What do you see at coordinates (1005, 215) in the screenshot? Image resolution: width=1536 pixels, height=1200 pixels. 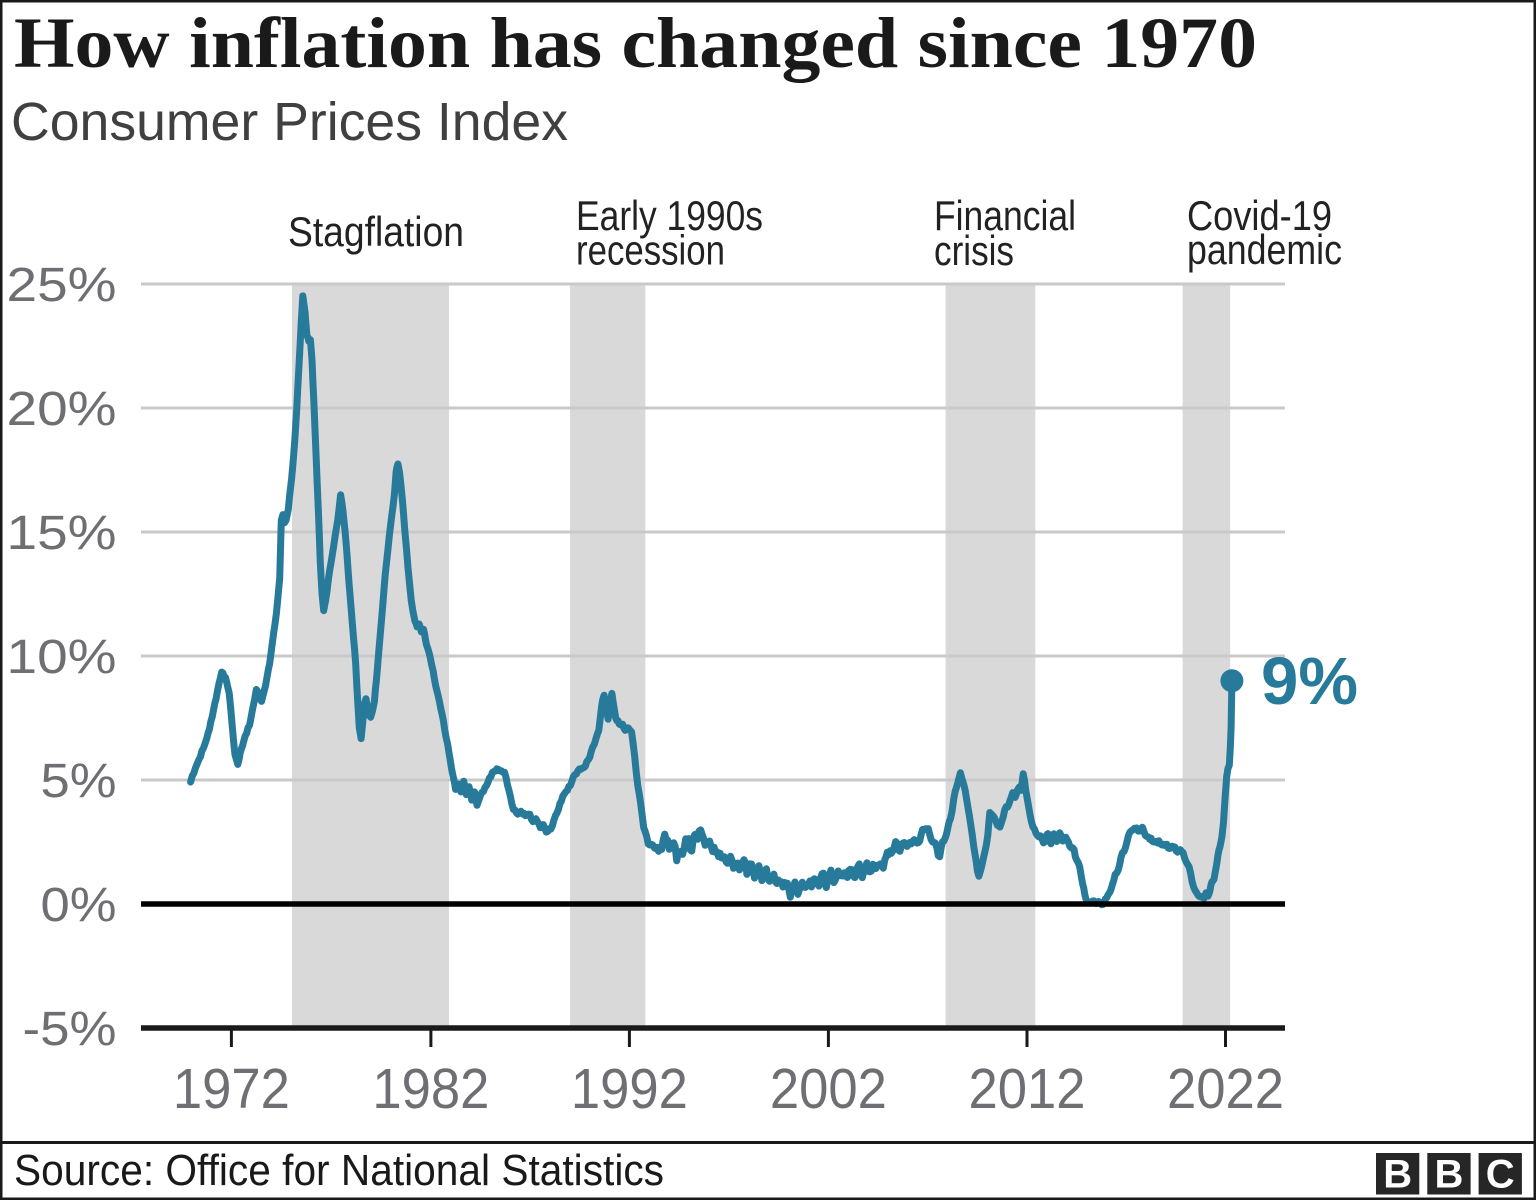 I see `svg-text: Financial` at bounding box center [1005, 215].